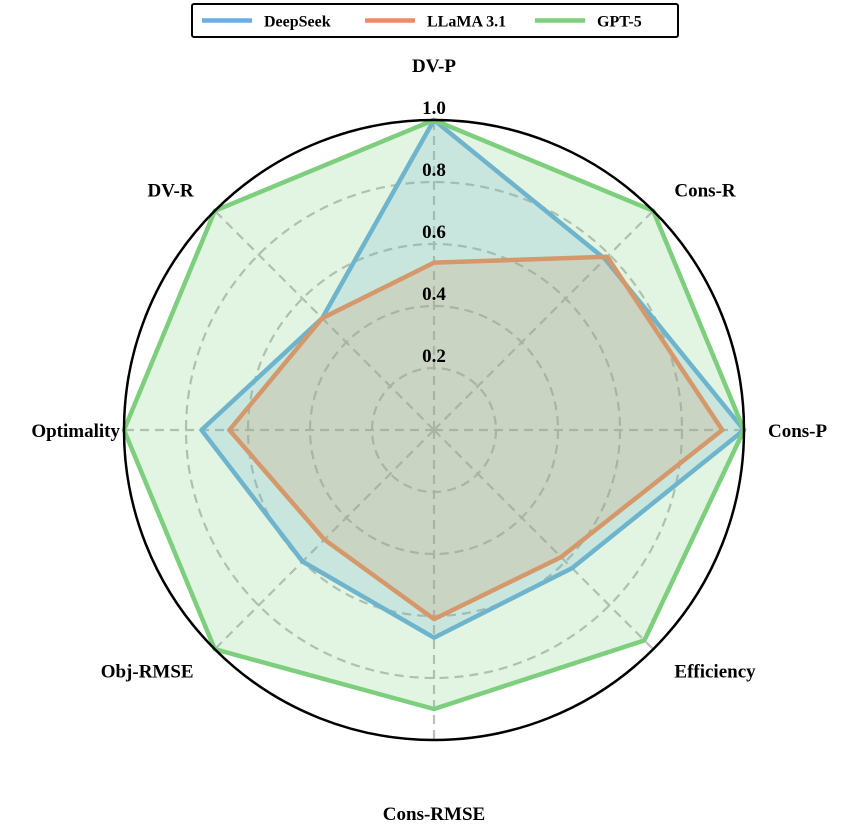 The image size is (853, 825). Describe the element at coordinates (434, 814) in the screenshot. I see `axis-label-cons-rmse: Cons-RMSE` at that location.